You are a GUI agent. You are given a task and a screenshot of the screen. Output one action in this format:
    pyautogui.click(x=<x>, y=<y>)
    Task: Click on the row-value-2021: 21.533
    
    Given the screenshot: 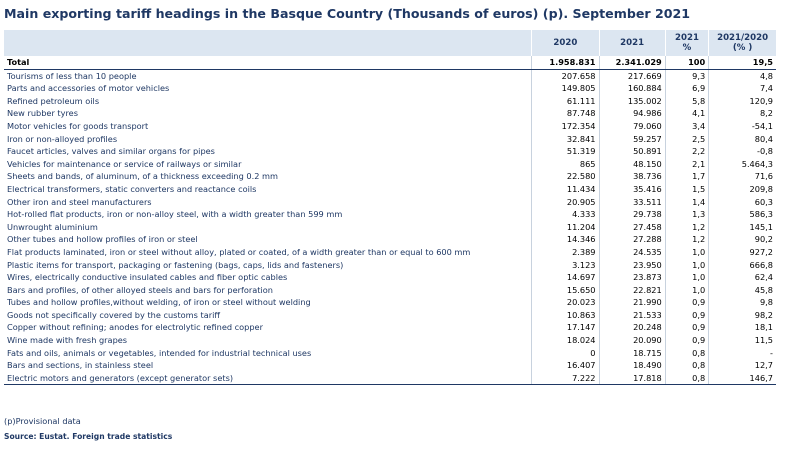 What is the action you would take?
    pyautogui.click(x=632, y=315)
    